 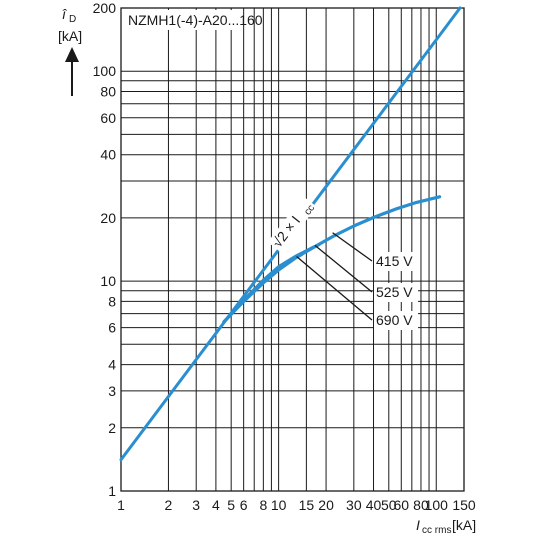 What do you see at coordinates (108, 281) in the screenshot?
I see `y-tick-label: 10` at bounding box center [108, 281].